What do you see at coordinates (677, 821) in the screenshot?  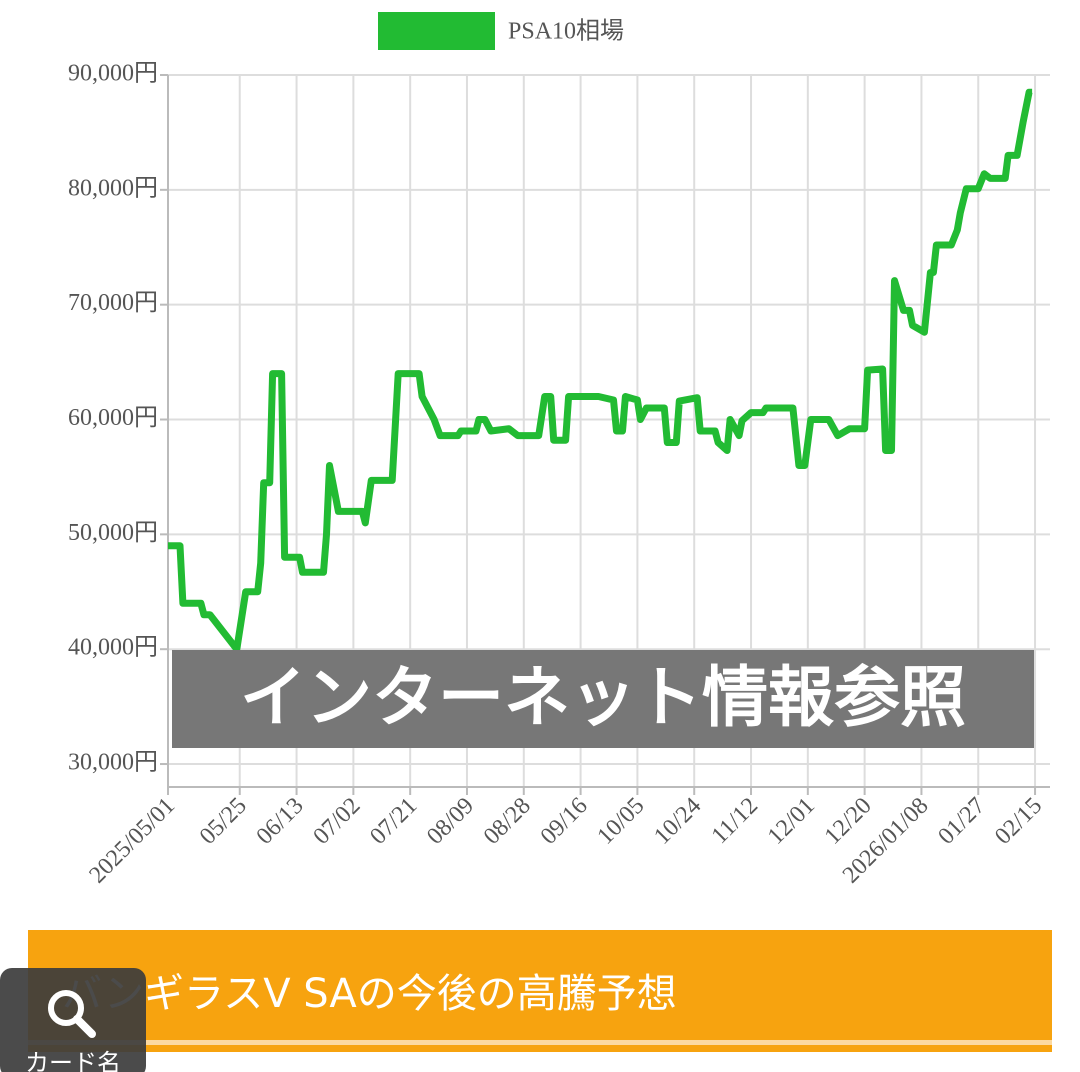 I see `x-tick-label: 10/24` at bounding box center [677, 821].